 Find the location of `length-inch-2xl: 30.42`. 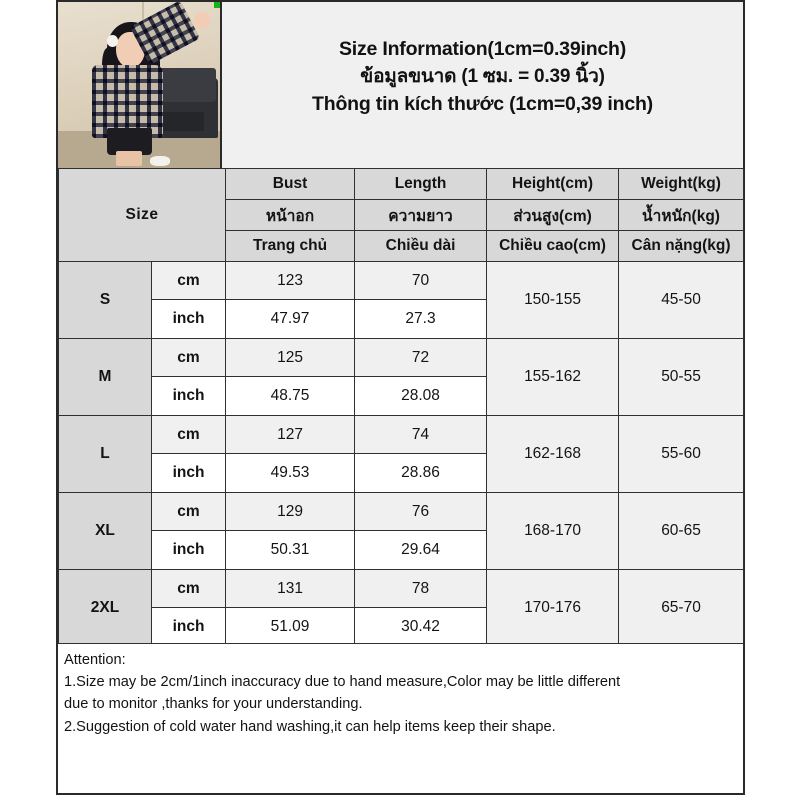

length-inch-2xl: 30.42 is located at coordinates (421, 627).